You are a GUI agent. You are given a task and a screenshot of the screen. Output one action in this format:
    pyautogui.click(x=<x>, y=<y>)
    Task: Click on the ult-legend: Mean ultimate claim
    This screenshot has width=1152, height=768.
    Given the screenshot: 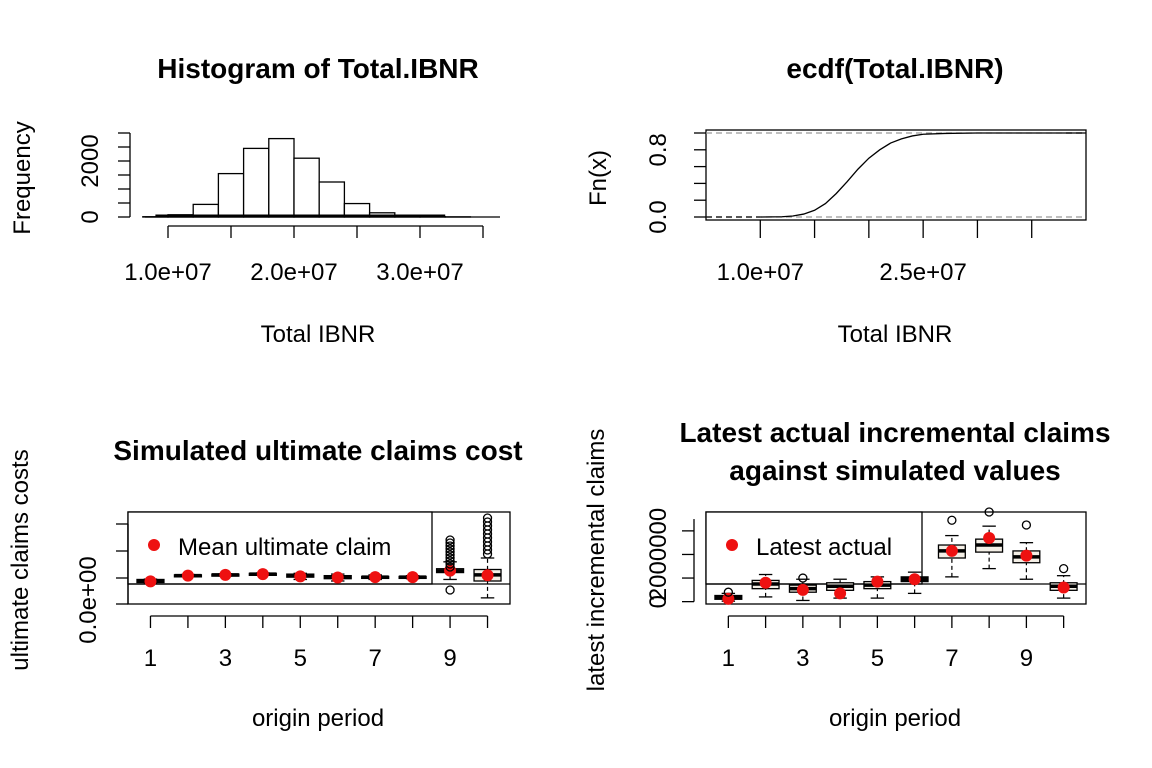 What is the action you would take?
    pyautogui.click(x=280, y=548)
    